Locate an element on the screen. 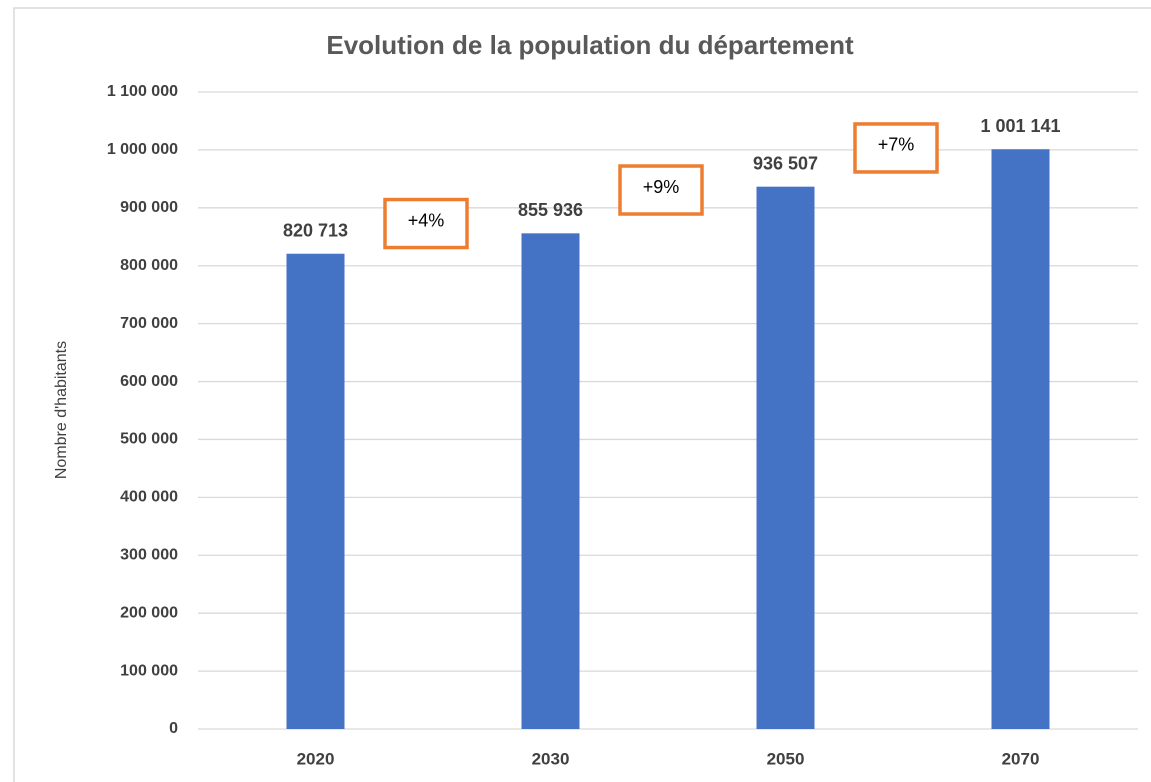 Image resolution: width=1151 pixels, height=782 pixels. x-tick-label: 2050 is located at coordinates (786, 758).